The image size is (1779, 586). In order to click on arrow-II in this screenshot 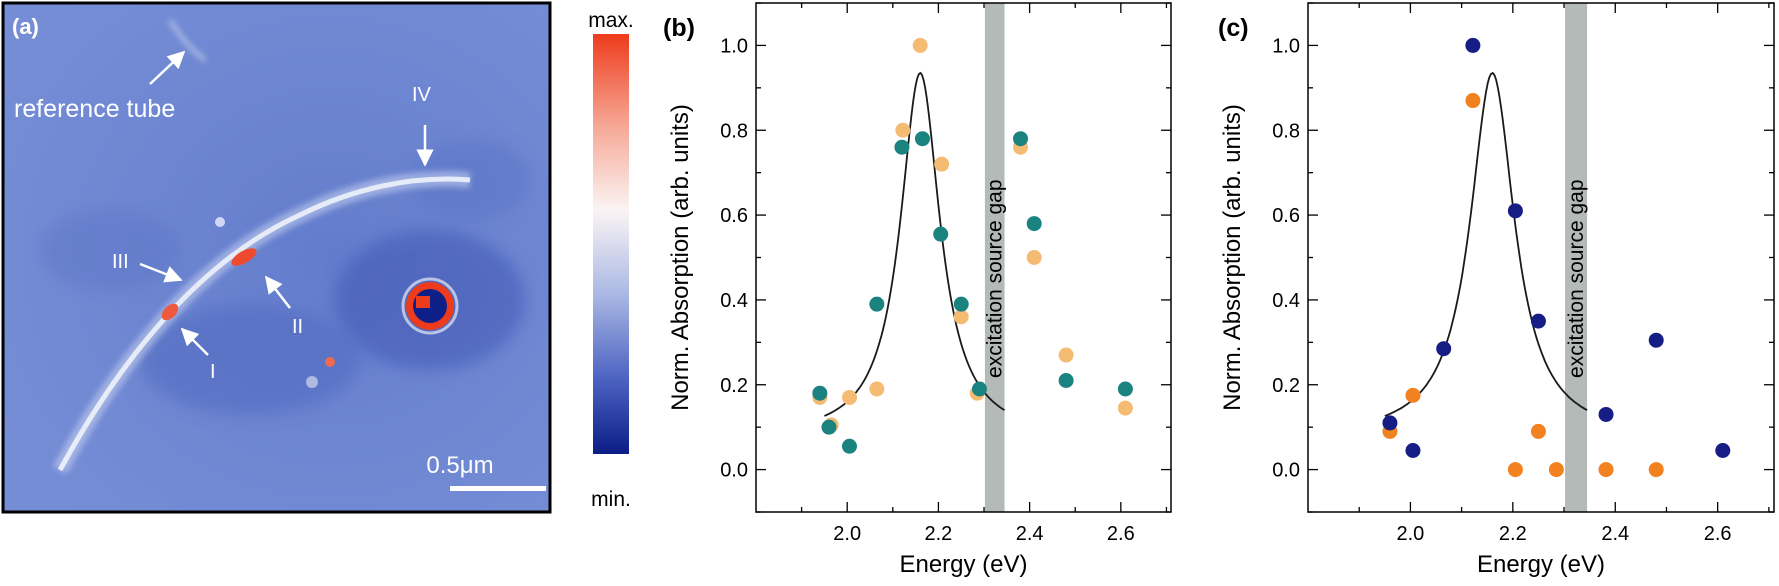, I will do `click(277, 292)`.